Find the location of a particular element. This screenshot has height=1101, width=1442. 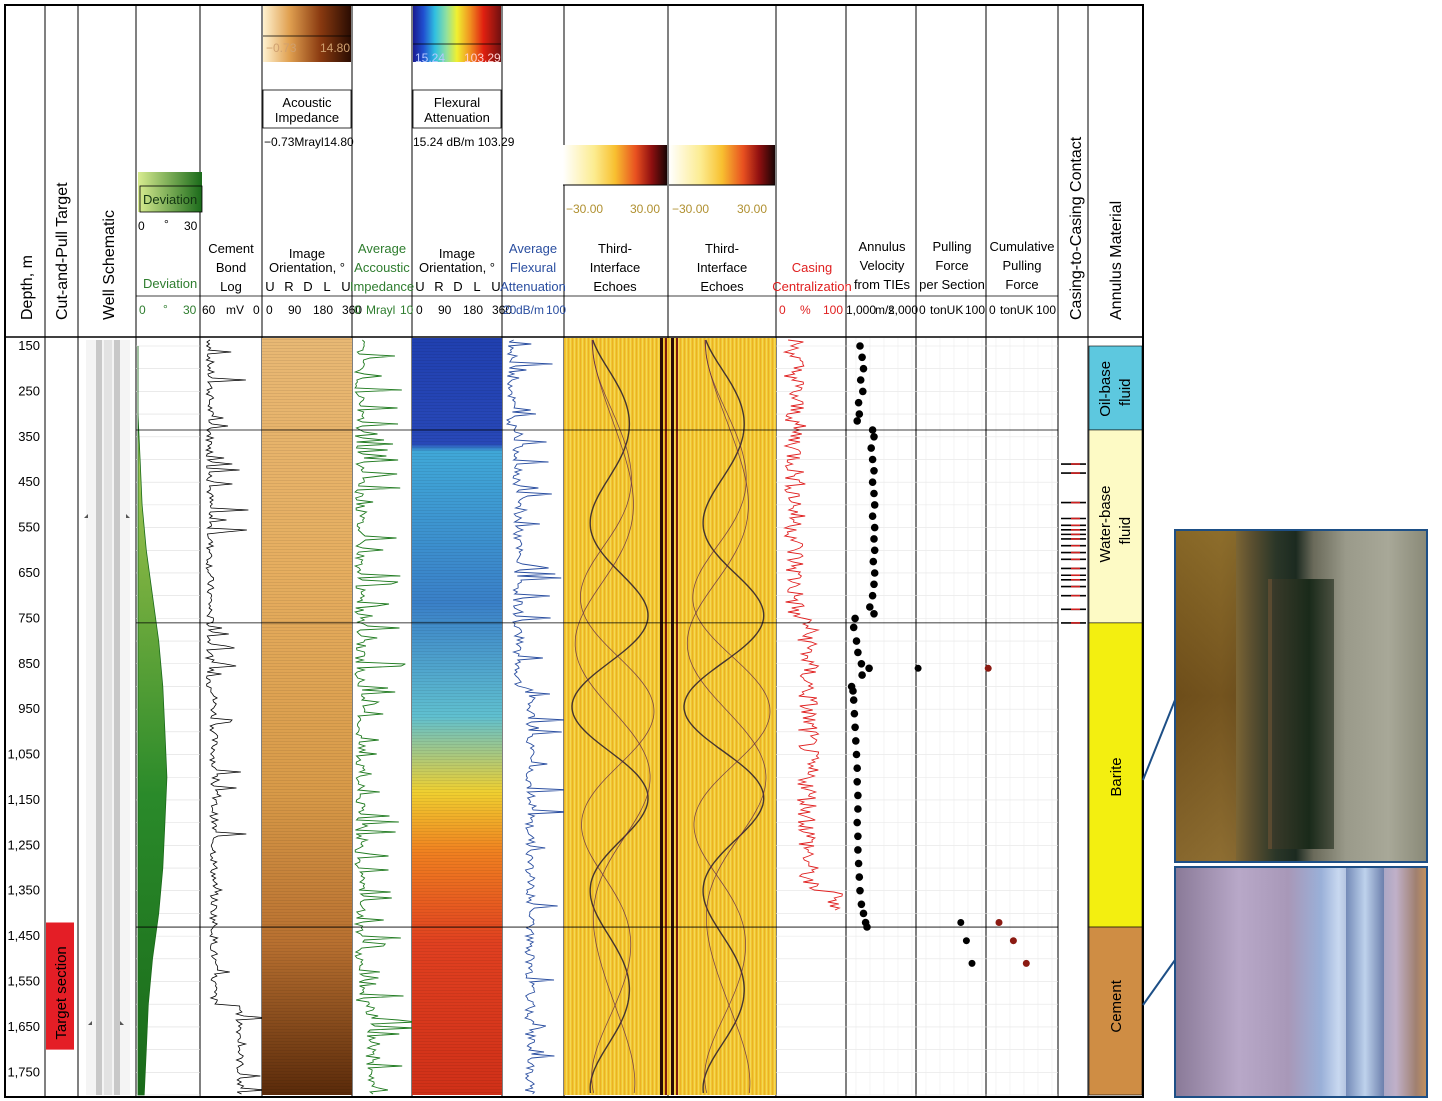

fa-image-header: Image Orientation, ° U R D L U0 90 180 360 is located at coordinates (463, 281).